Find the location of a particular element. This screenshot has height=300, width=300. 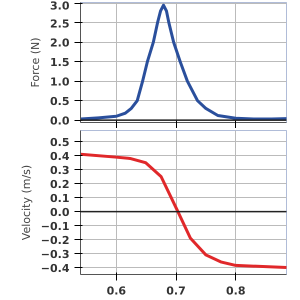

y-tick-label: 2.0 is located at coordinates (60, 43).